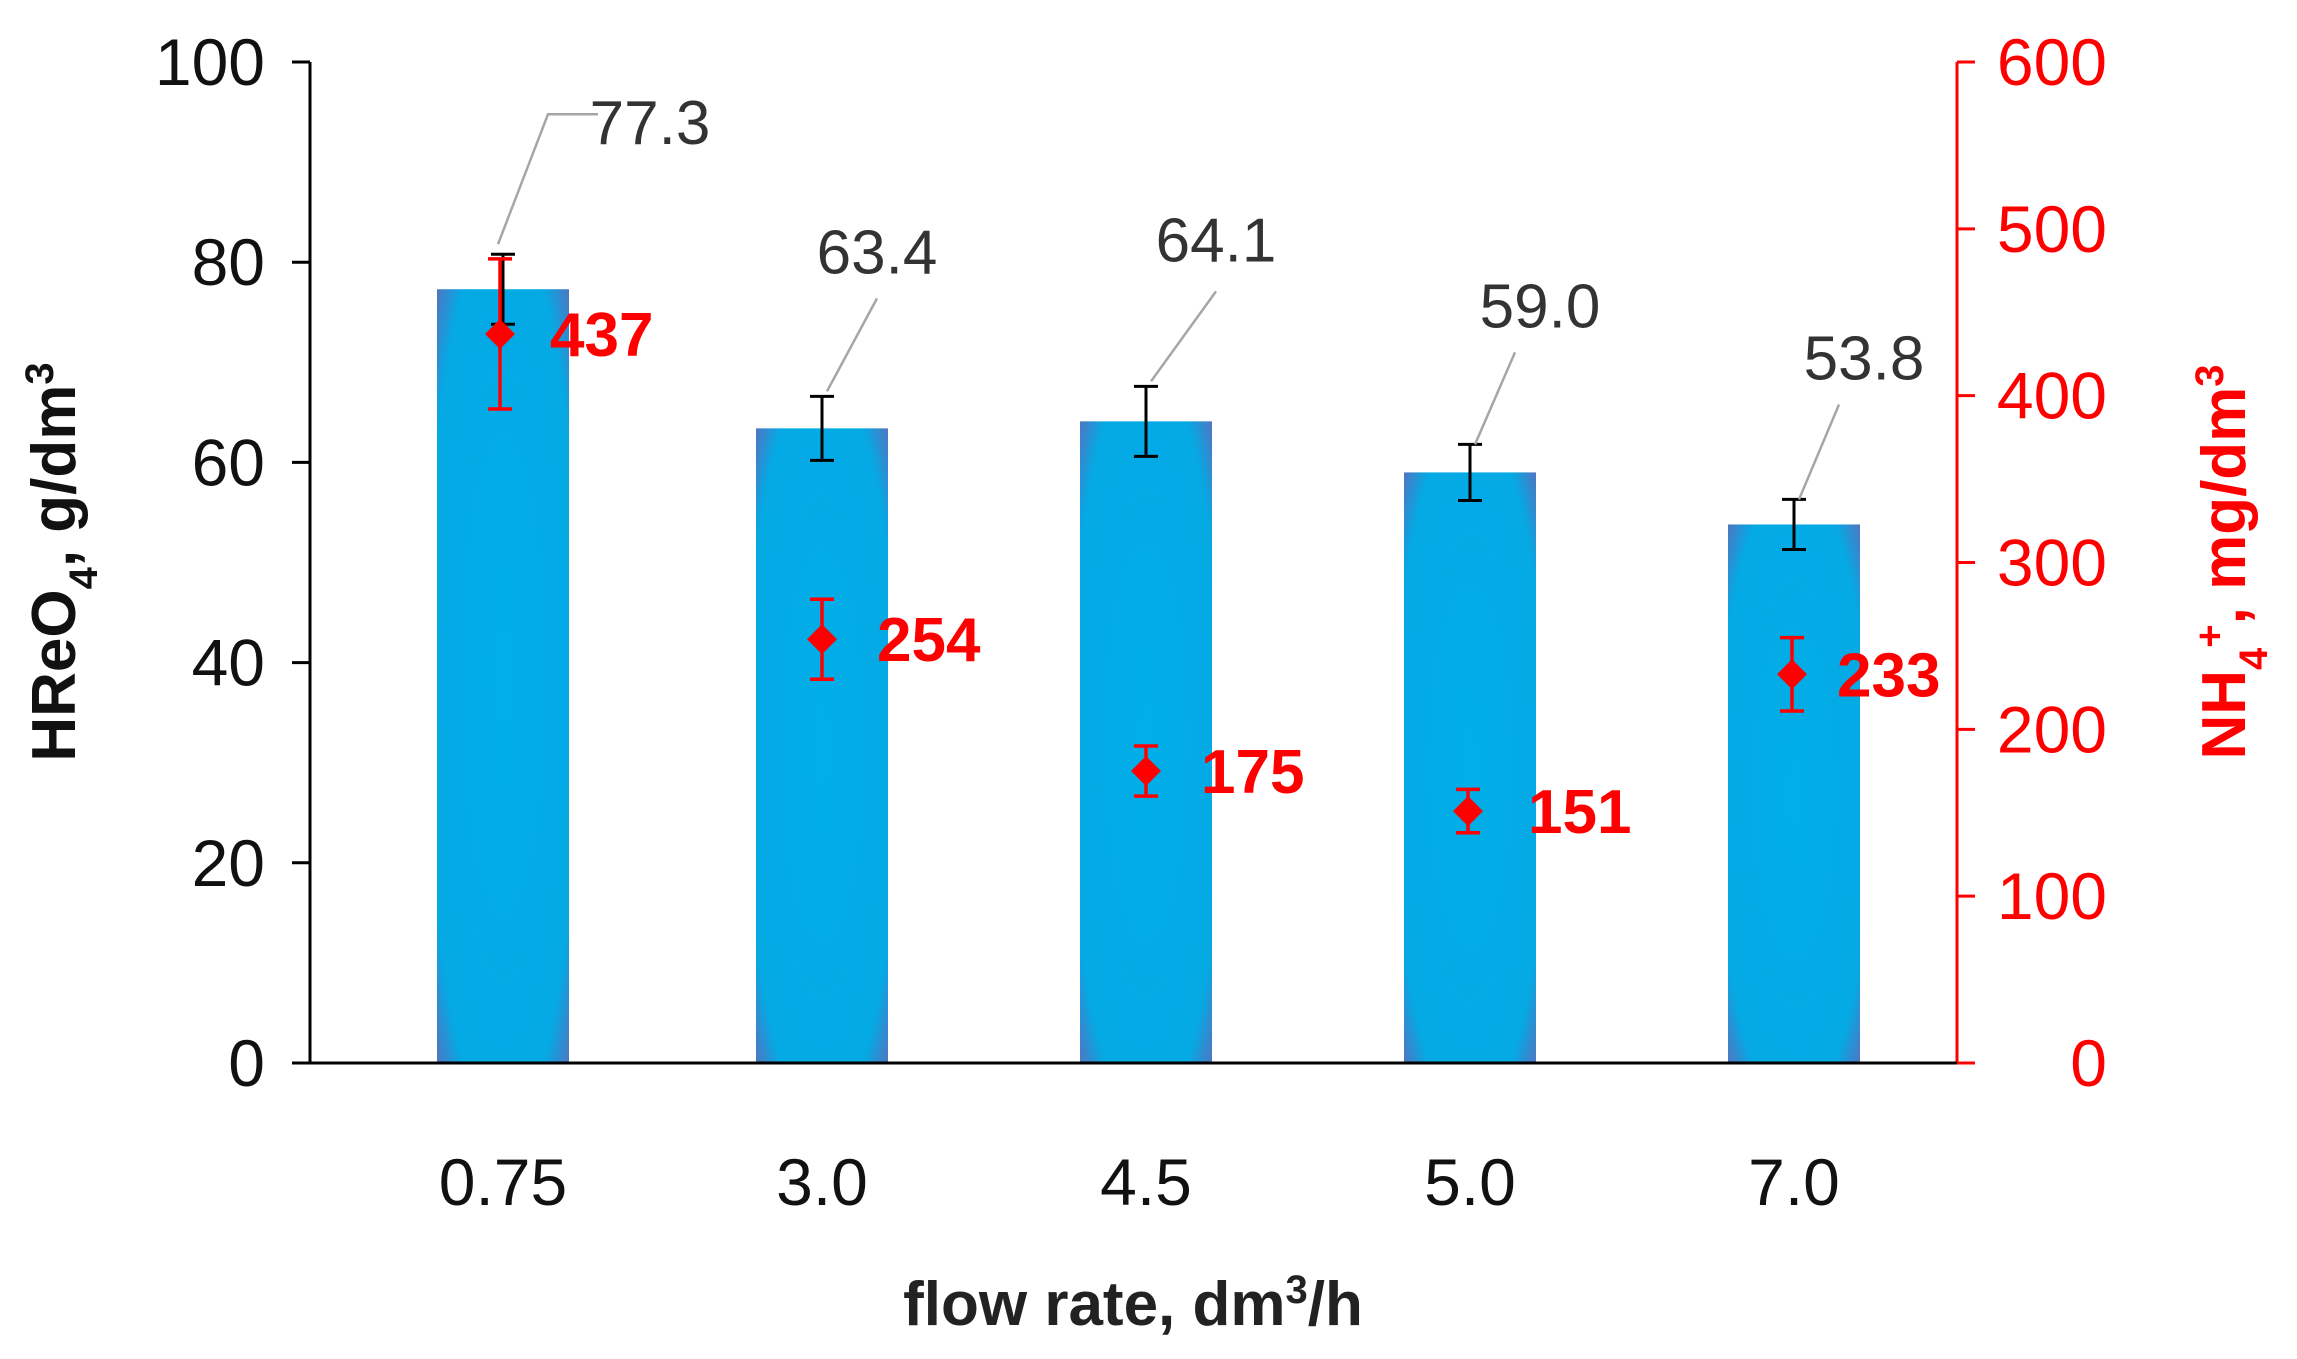 The image size is (2297, 1359). I want to click on nh4-label-7.0: 233, so click(1888, 675).